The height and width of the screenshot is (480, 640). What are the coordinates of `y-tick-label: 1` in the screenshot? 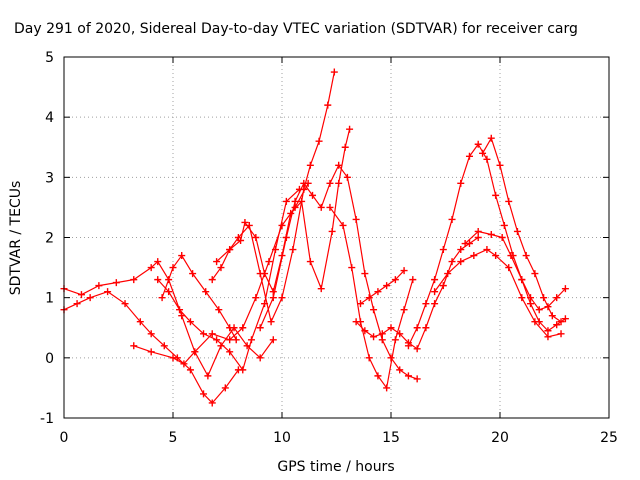 It's located at (49, 299).